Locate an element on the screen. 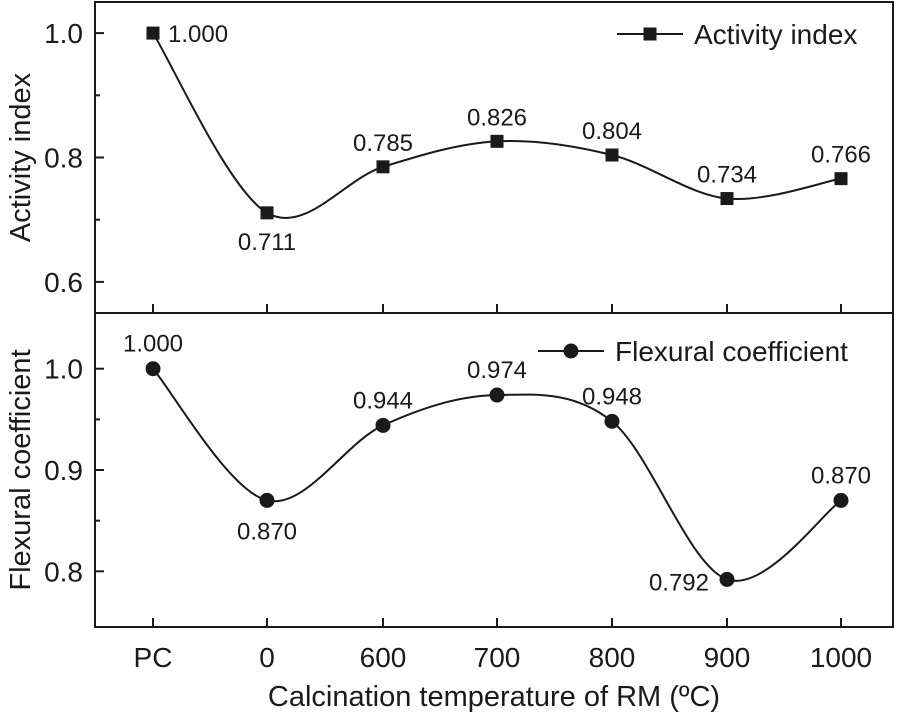 The height and width of the screenshot is (717, 901). activity-ytick-label: 0.6 is located at coordinates (63, 282).